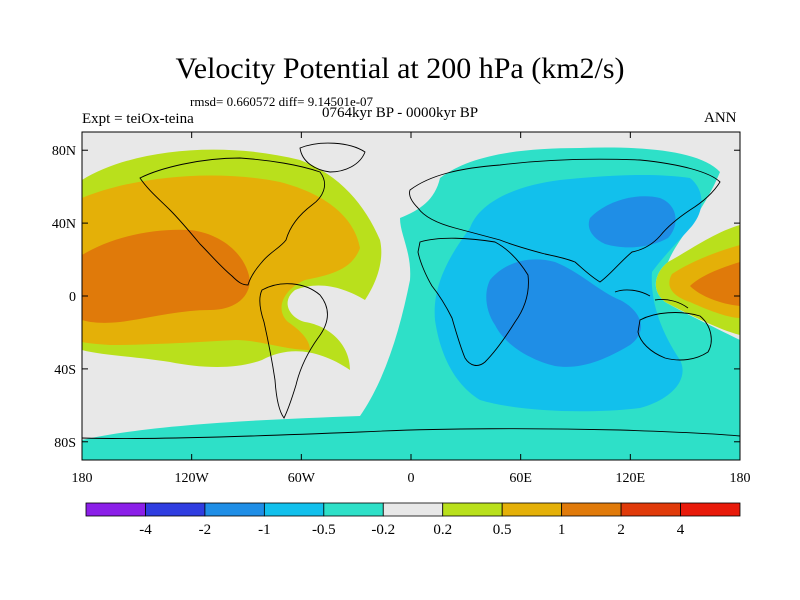 This screenshot has width=800, height=600. Describe the element at coordinates (720, 118) in the screenshot. I see `season-label: ANN` at that location.